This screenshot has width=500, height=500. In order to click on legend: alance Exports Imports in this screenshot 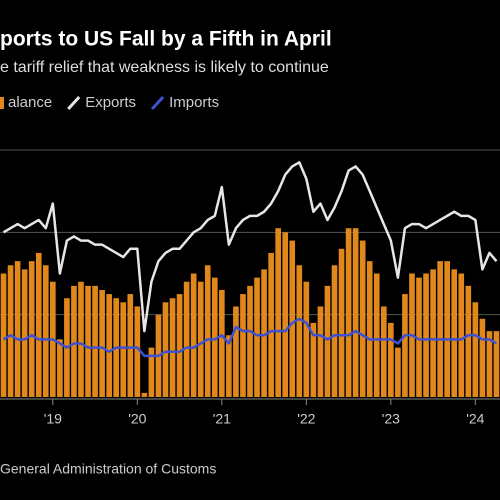, I will do `click(109, 102)`.